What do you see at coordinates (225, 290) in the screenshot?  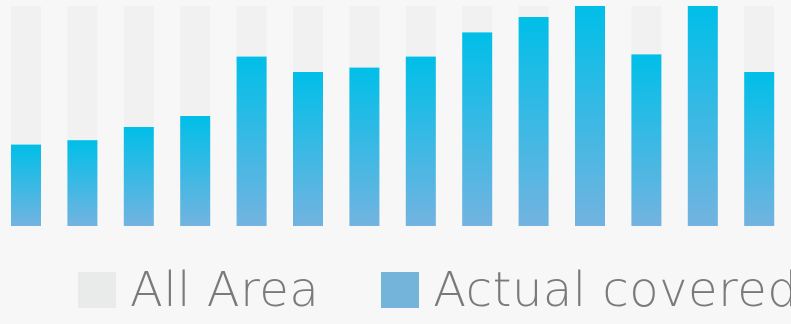 I see `legend-label-all-area: All Area` at bounding box center [225, 290].